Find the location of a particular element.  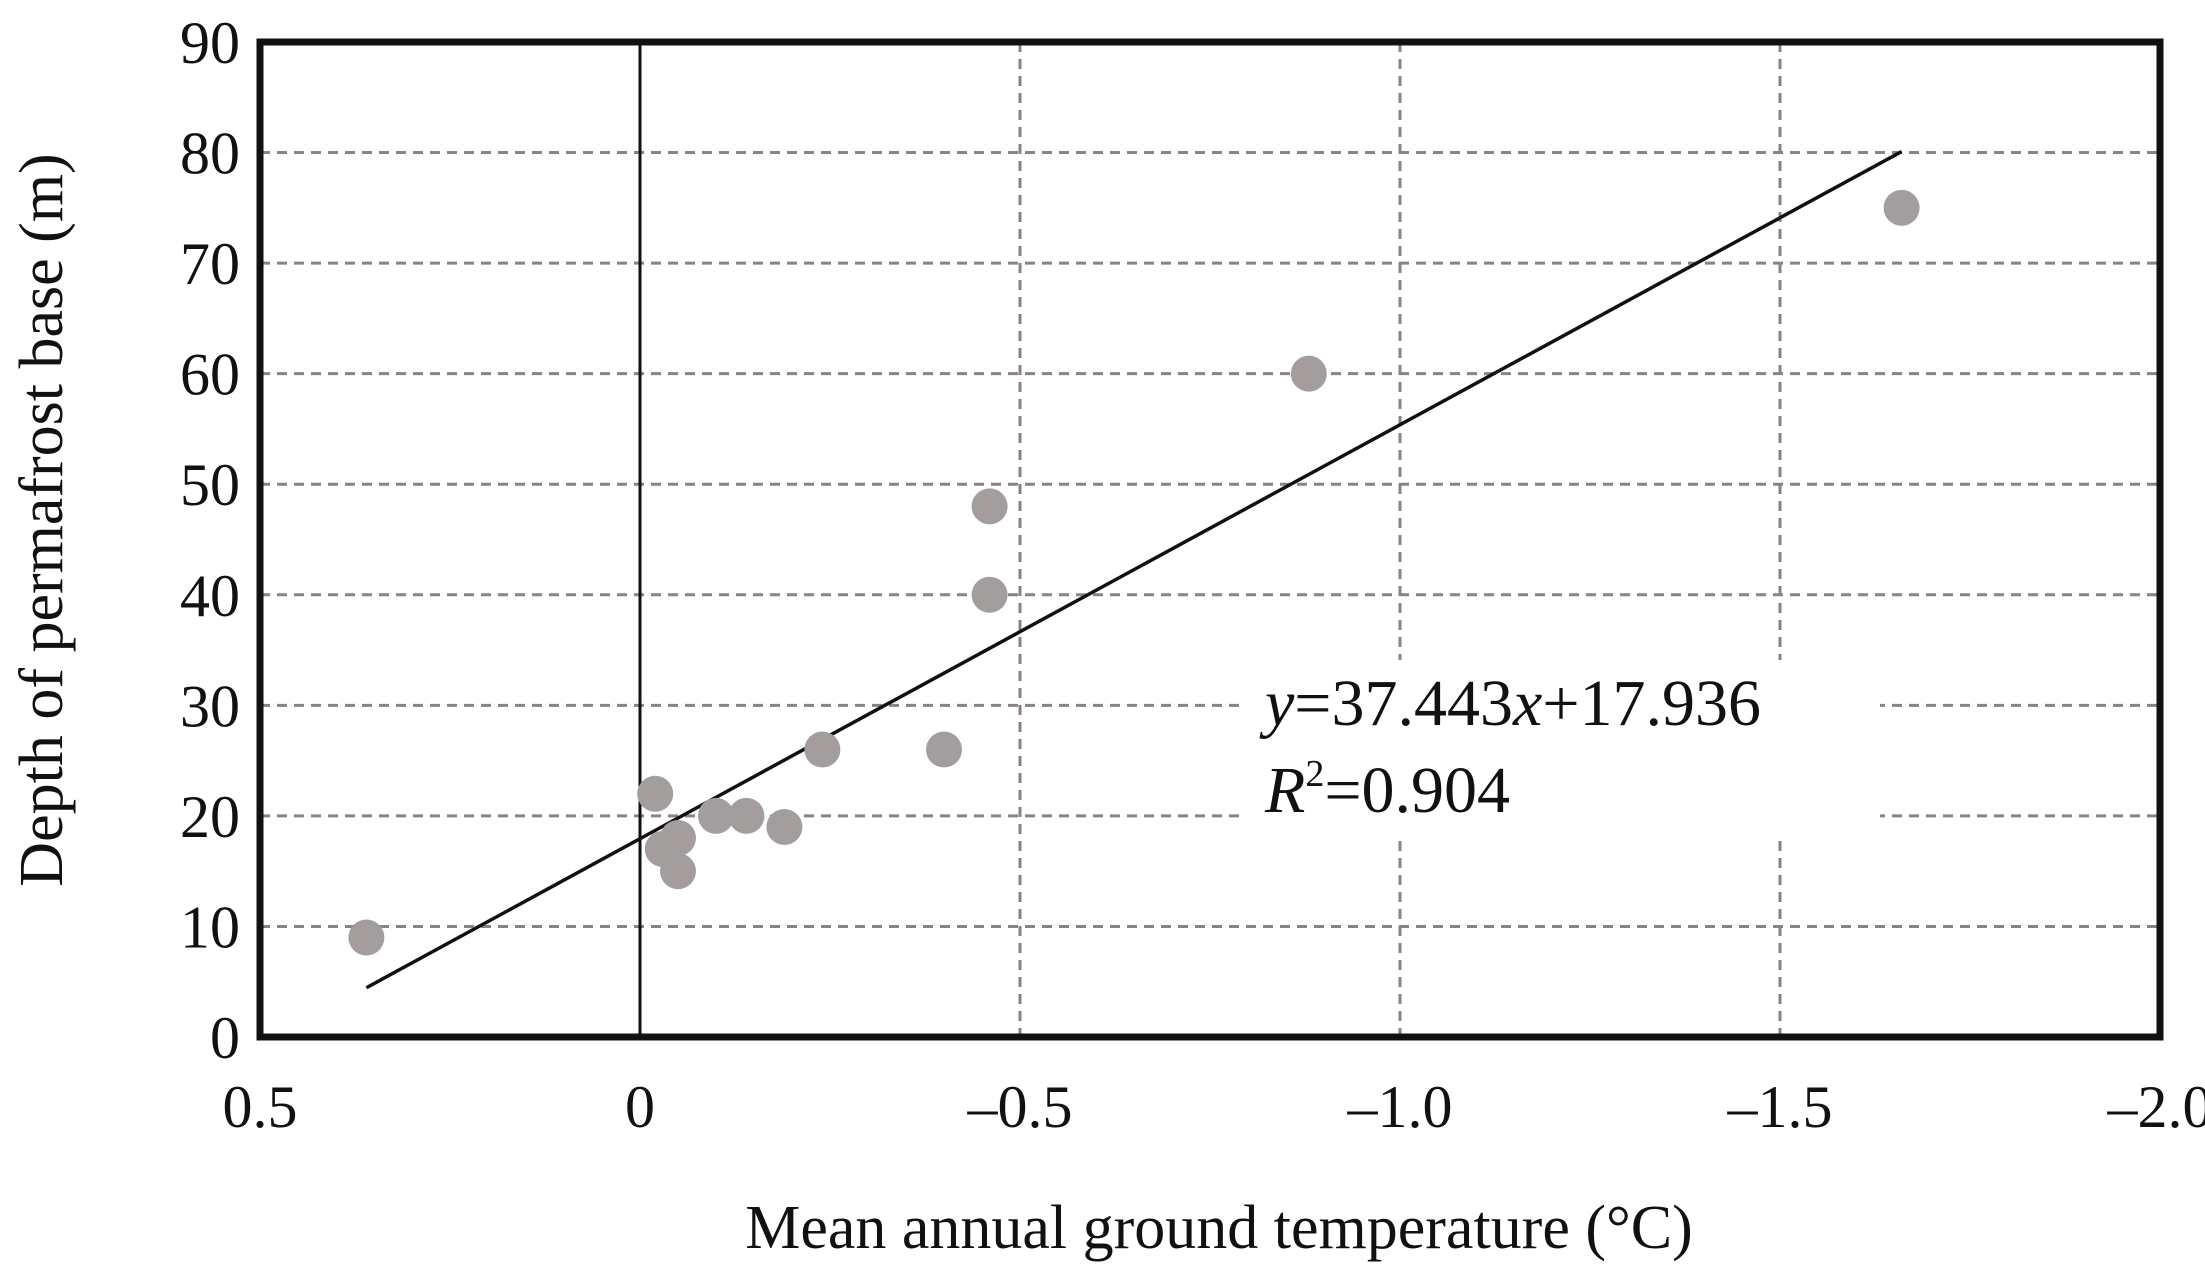

y-tick-label: 60 is located at coordinates (210, 375).